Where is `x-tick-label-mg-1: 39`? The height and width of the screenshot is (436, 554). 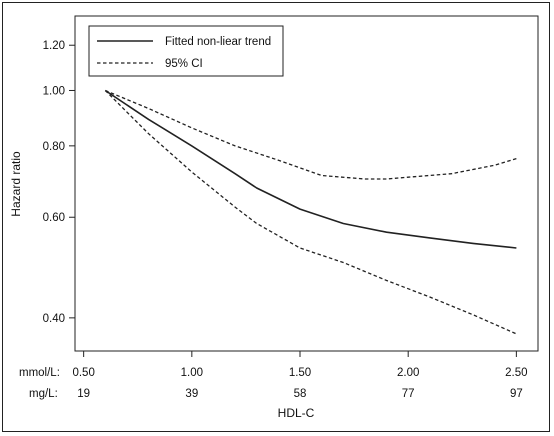 x-tick-label-mg-1: 39 is located at coordinates (191, 394).